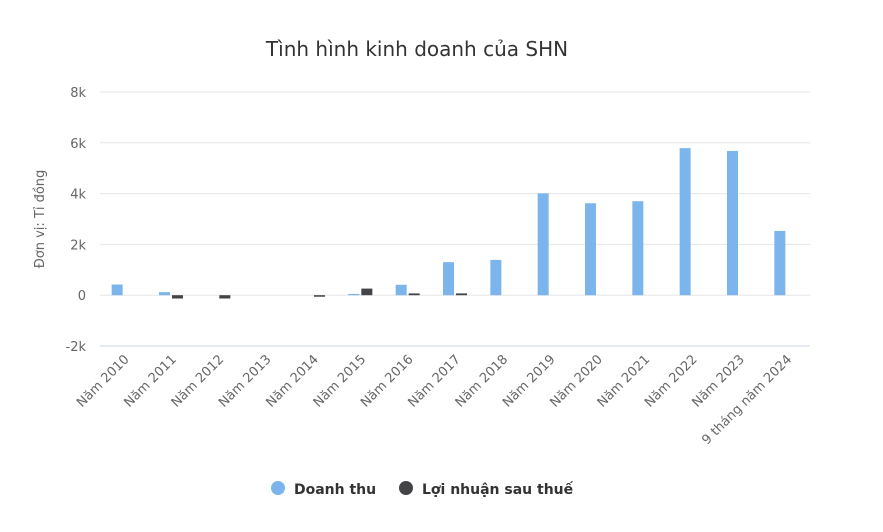  What do you see at coordinates (40, 219) in the screenshot?
I see `y-axis-label: Đơn vị: Tỉ đồng` at bounding box center [40, 219].